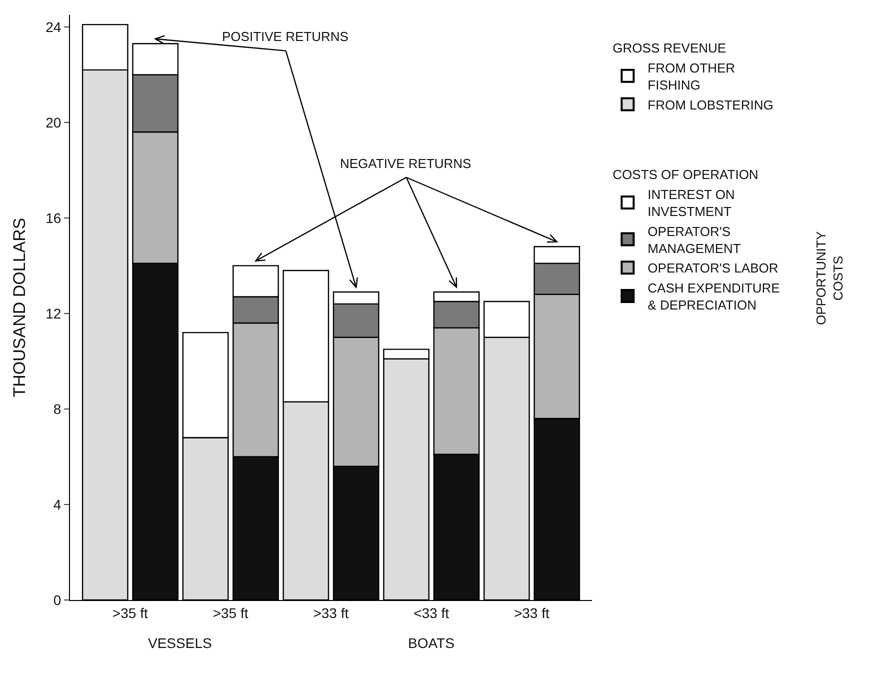 The height and width of the screenshot is (675, 892). I want to click on text: OPPORTUNITY COSTS, so click(830, 278).